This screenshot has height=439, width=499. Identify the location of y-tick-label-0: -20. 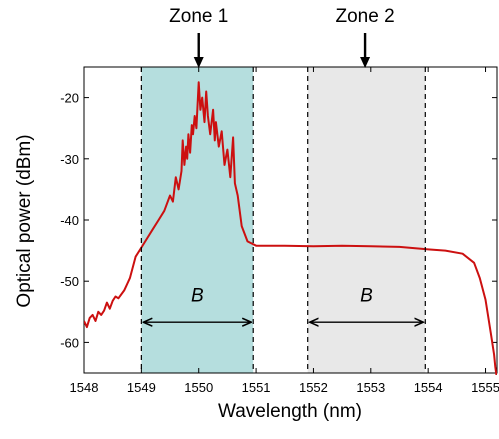
(69, 98).